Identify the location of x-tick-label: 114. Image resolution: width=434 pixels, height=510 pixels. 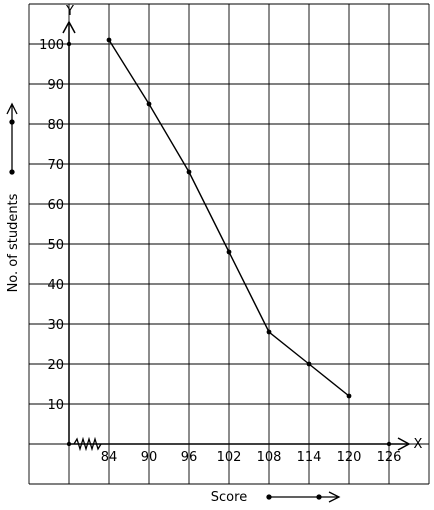
(309, 457).